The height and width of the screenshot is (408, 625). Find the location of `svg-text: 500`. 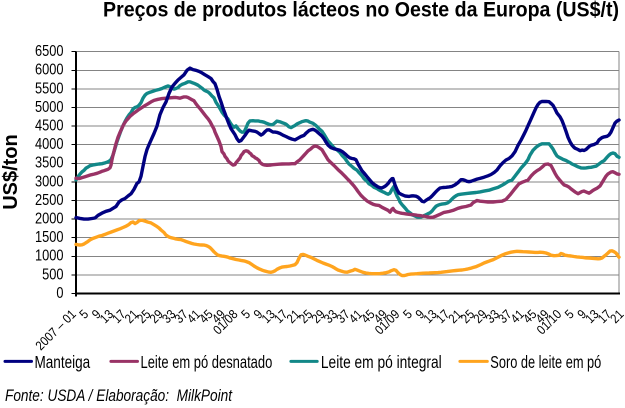

svg-text: 500 is located at coordinates (52, 274).